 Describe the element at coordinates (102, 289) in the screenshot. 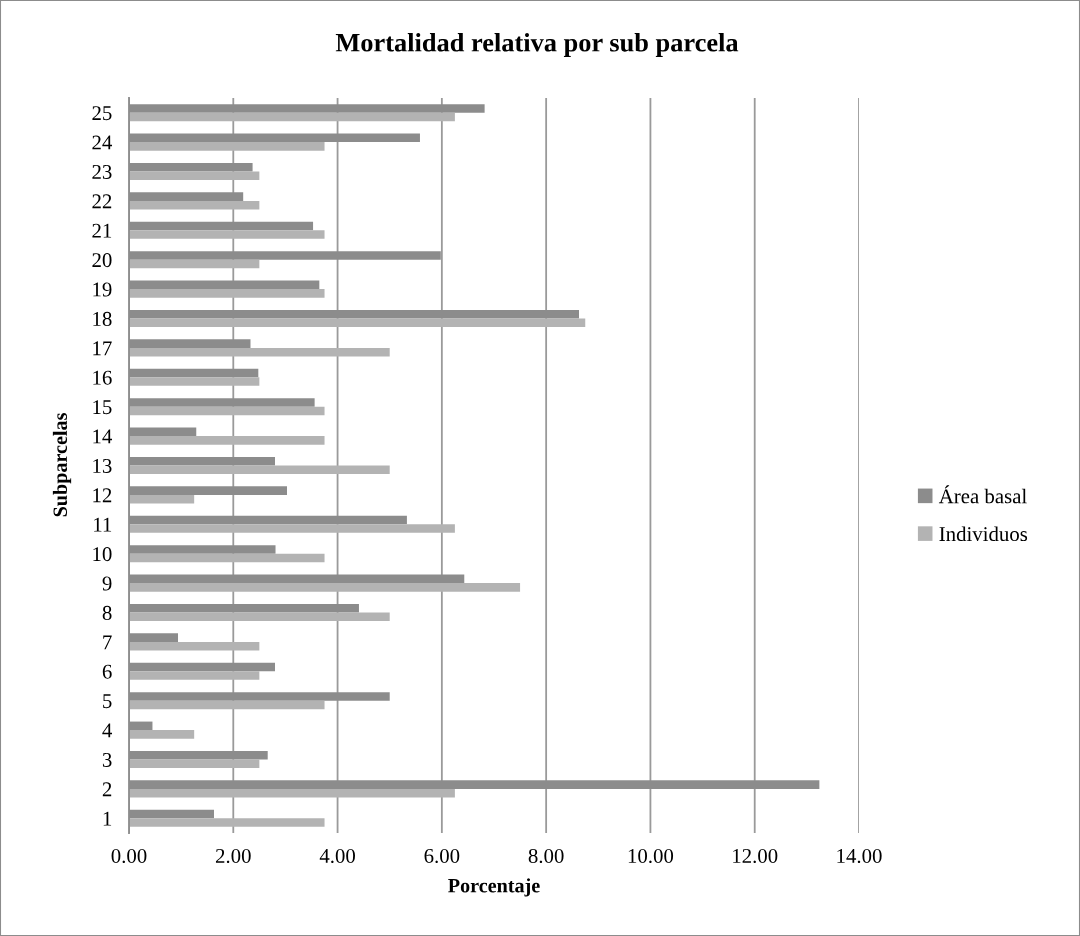

I see `y-tick-label: 19` at that location.